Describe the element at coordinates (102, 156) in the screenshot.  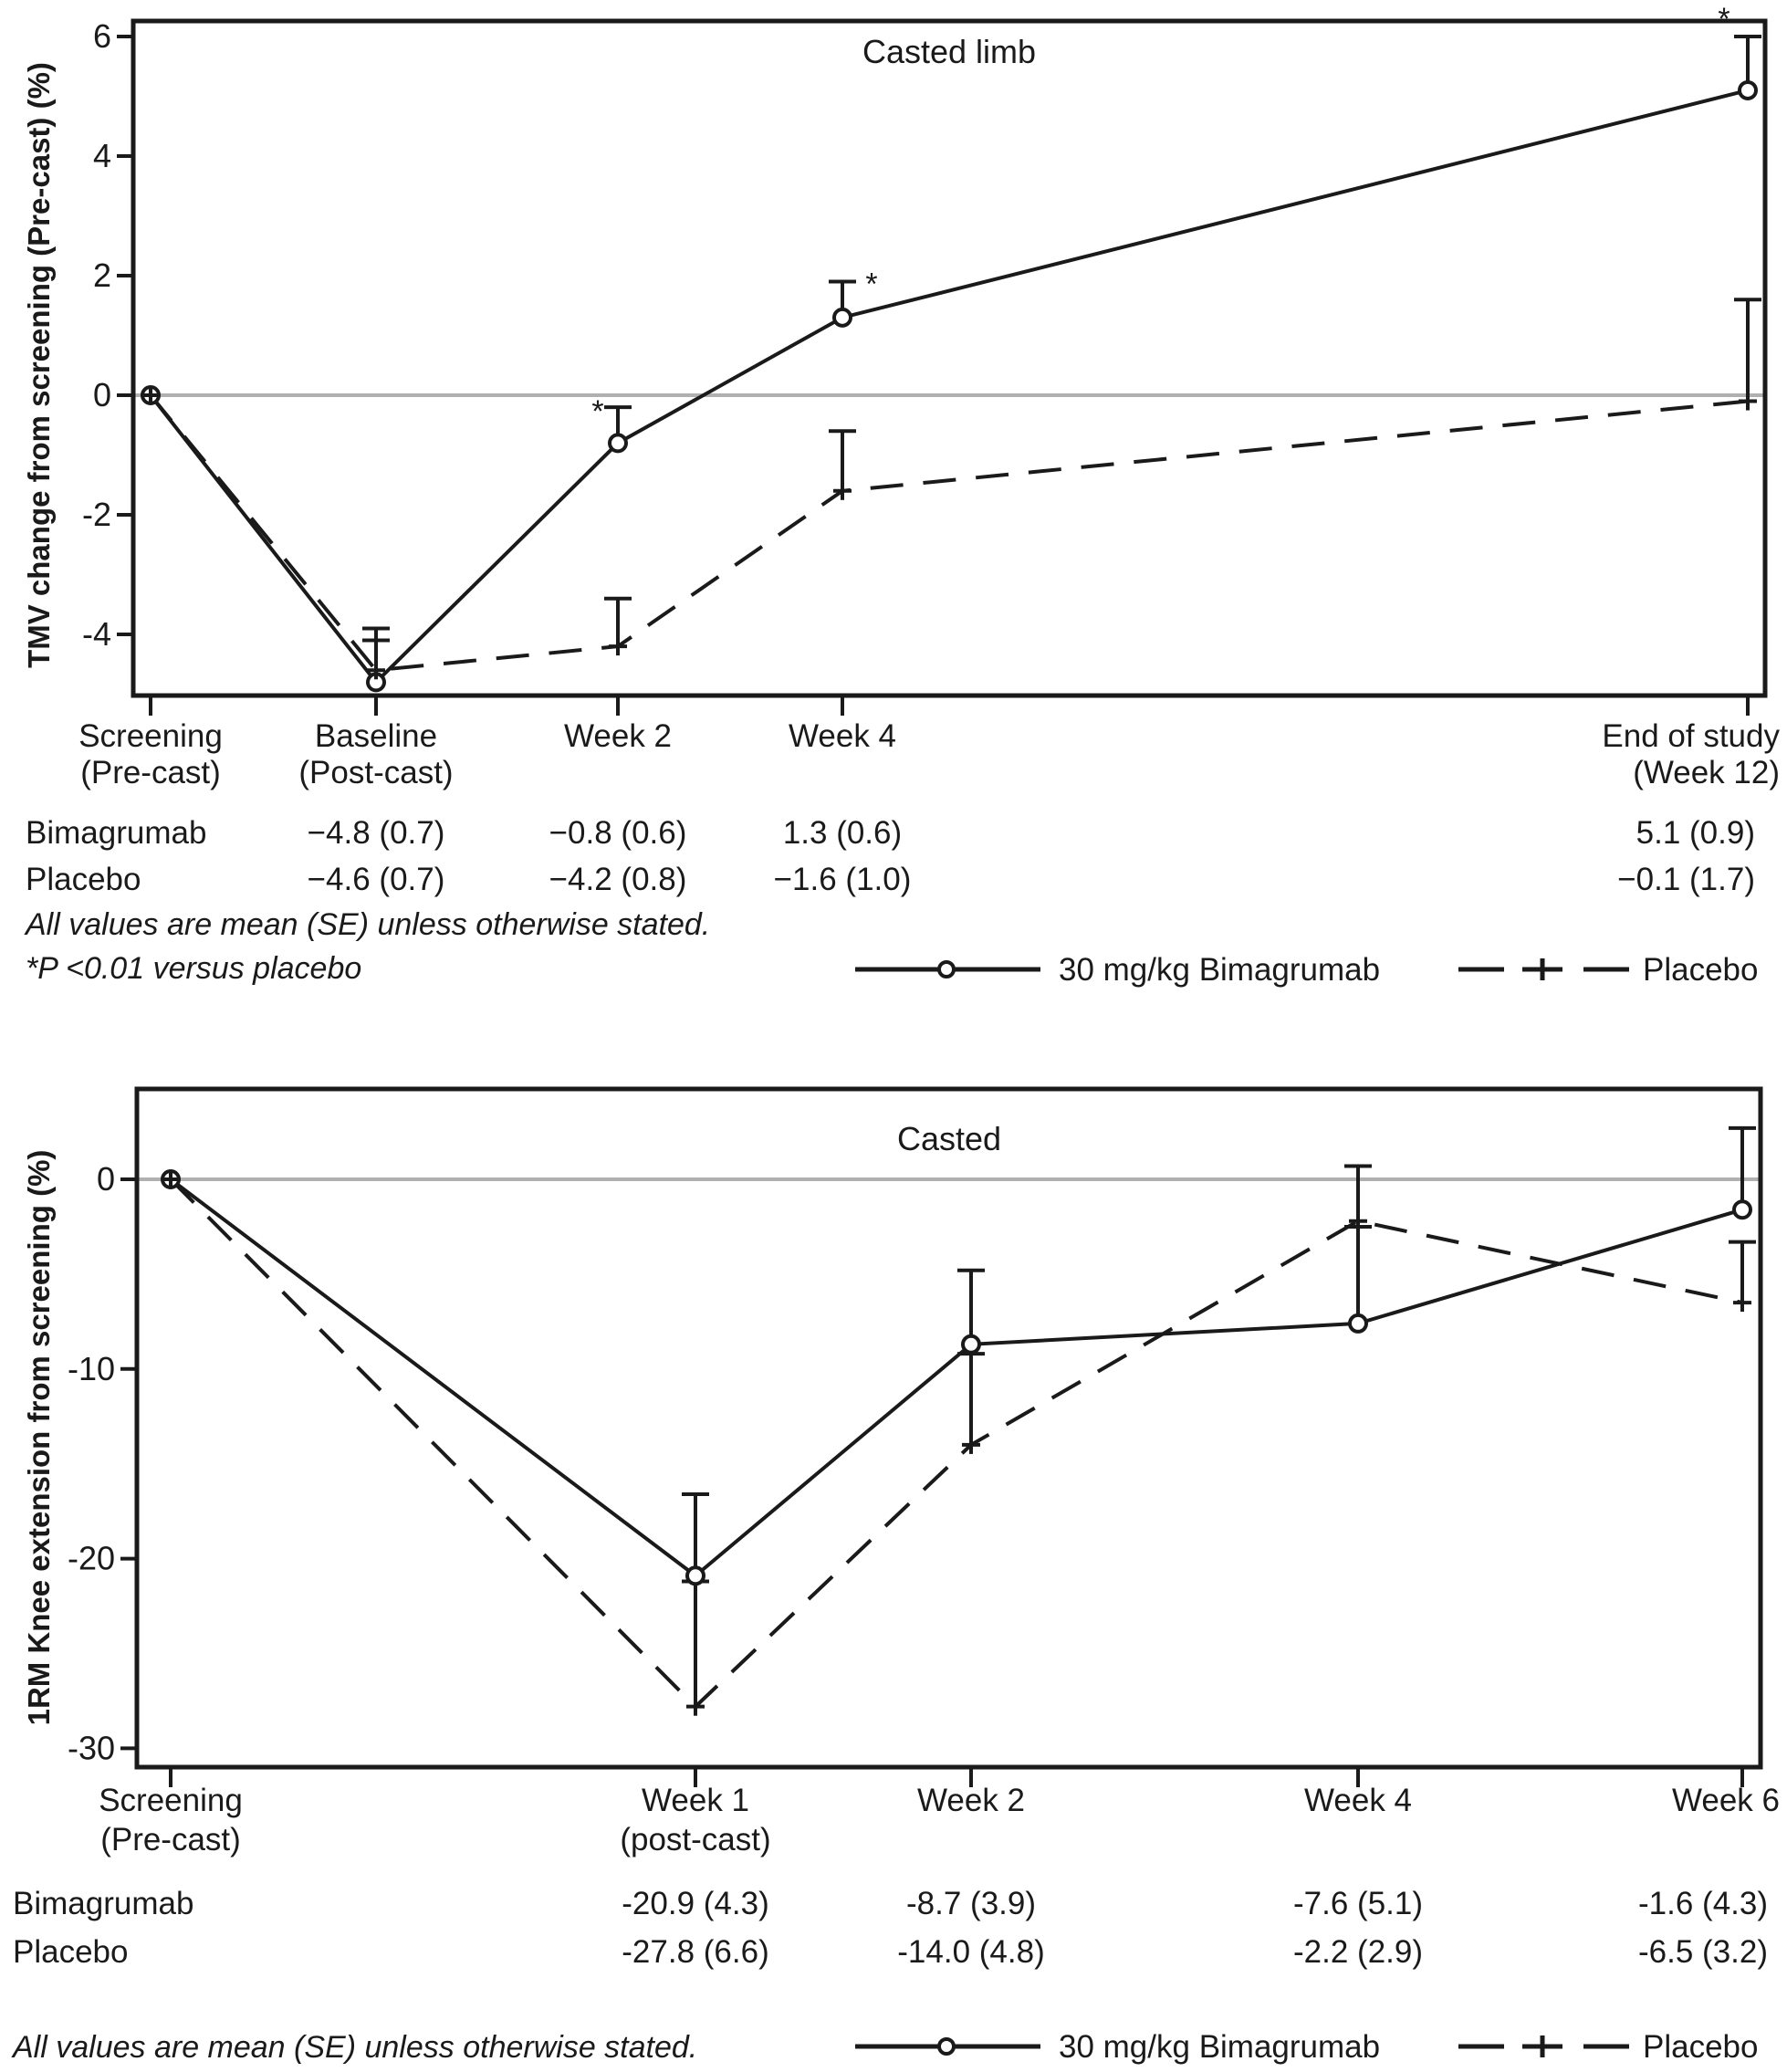
I see `y-tick-label: 4` at that location.